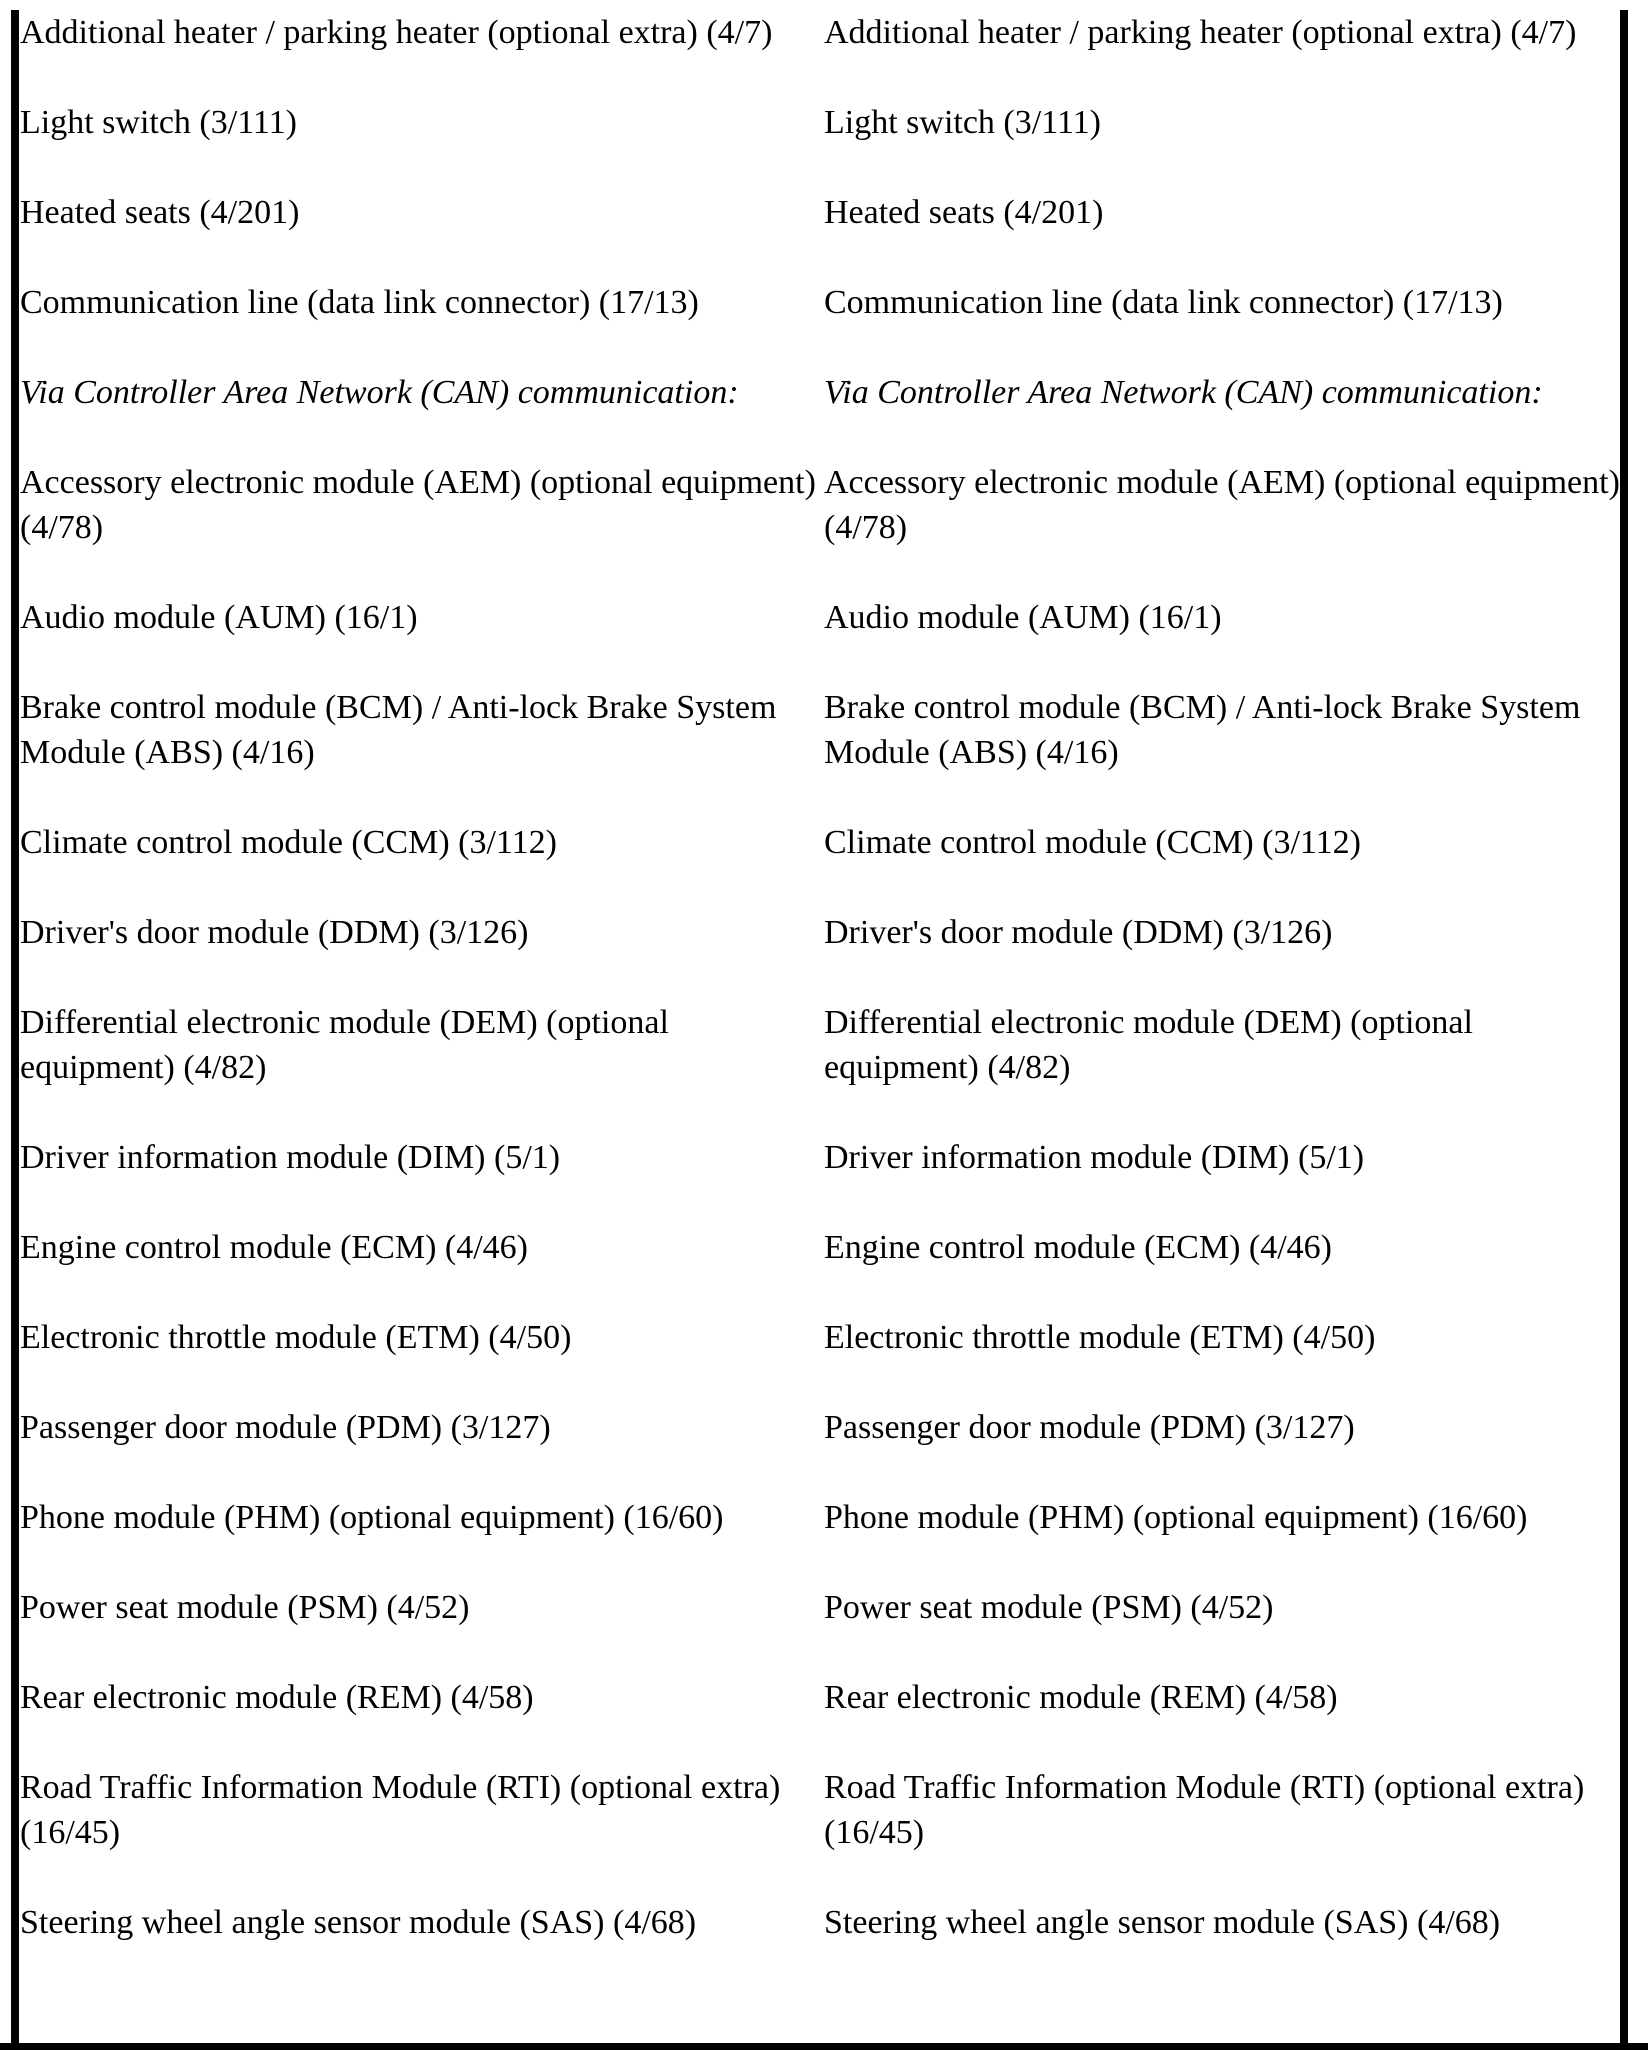 The width and height of the screenshot is (1648, 2050). What do you see at coordinates (1624, 1030) in the screenshot?
I see `table-right-border` at bounding box center [1624, 1030].